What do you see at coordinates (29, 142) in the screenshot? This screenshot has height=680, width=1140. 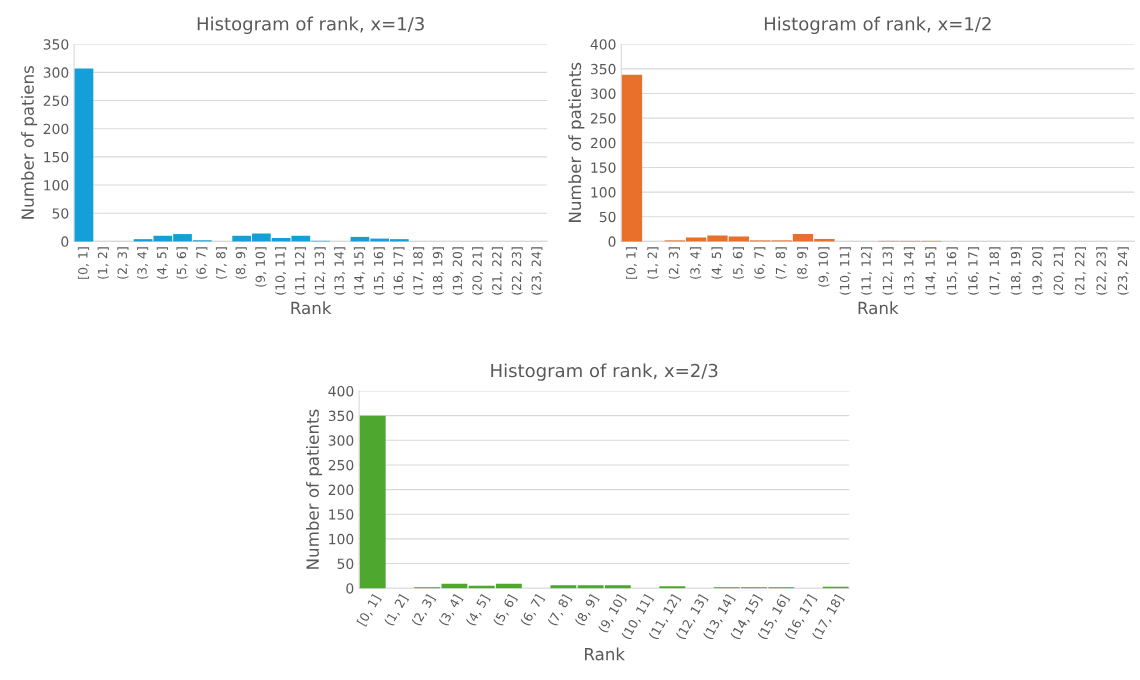 I see `y-axis-title: Number of patiens` at bounding box center [29, 142].